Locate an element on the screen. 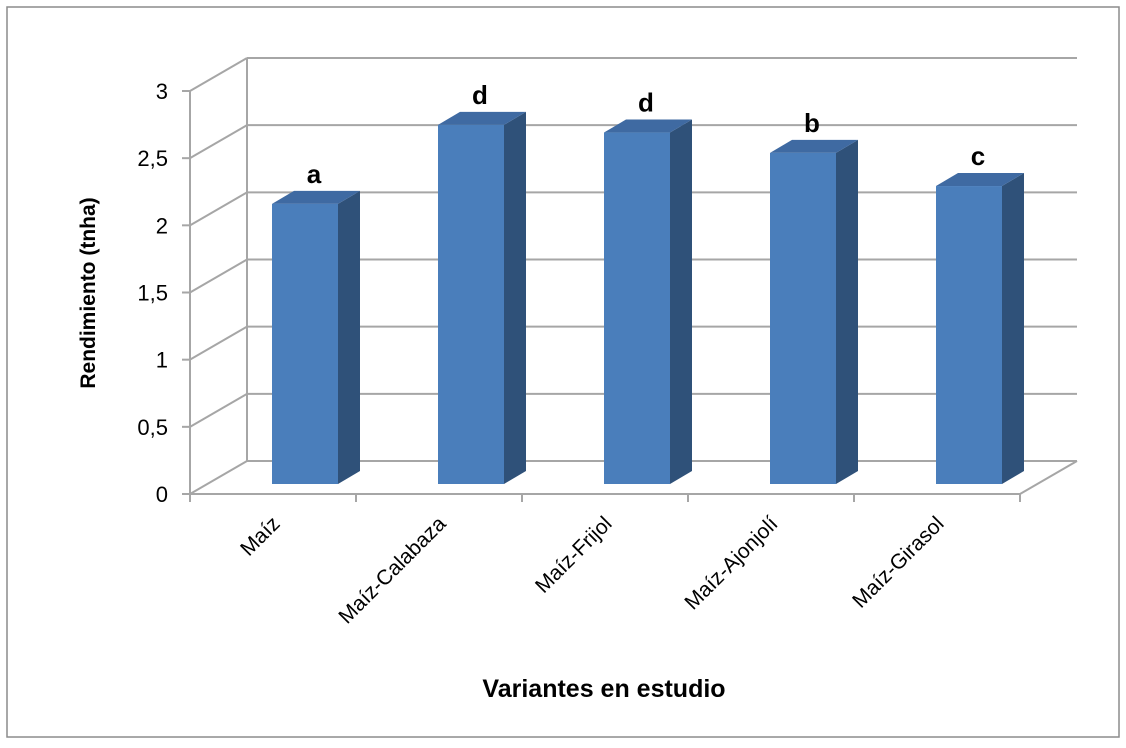  y-tick-label: 3 is located at coordinates (162, 91).